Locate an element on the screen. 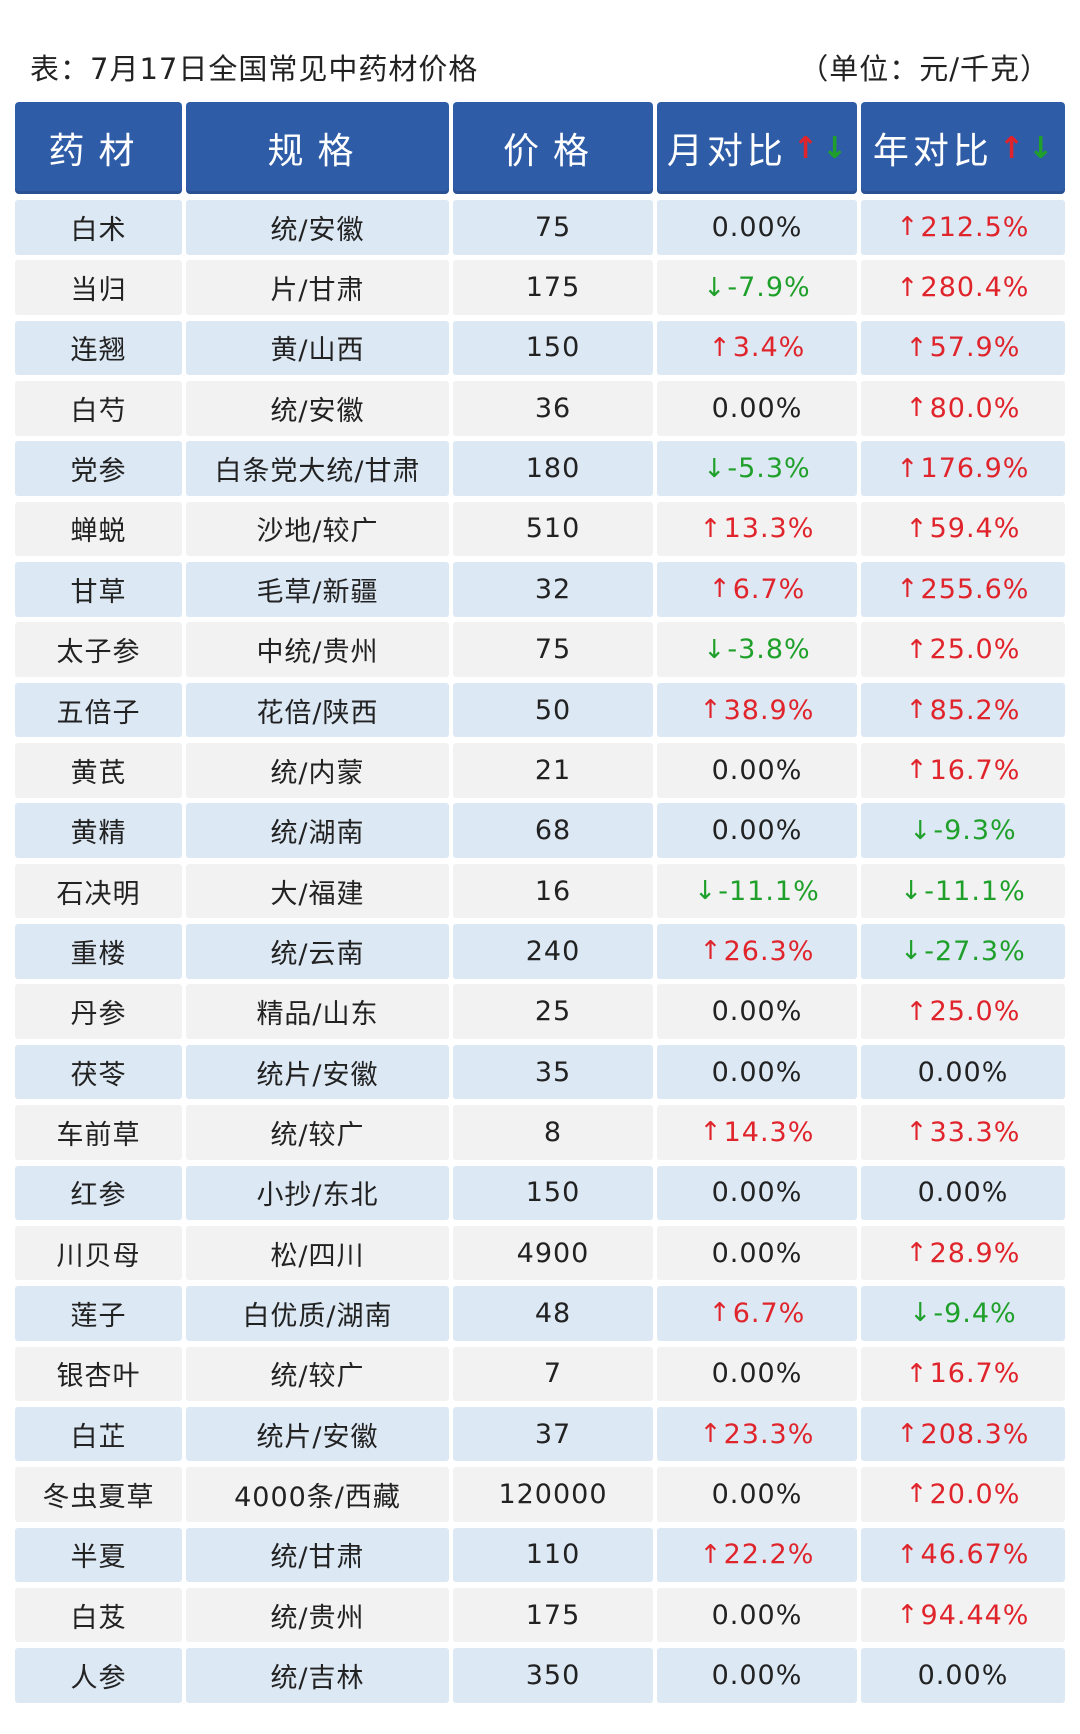 The width and height of the screenshot is (1080, 1734). spec-cell: 4000条/西藏 is located at coordinates (317, 1494).